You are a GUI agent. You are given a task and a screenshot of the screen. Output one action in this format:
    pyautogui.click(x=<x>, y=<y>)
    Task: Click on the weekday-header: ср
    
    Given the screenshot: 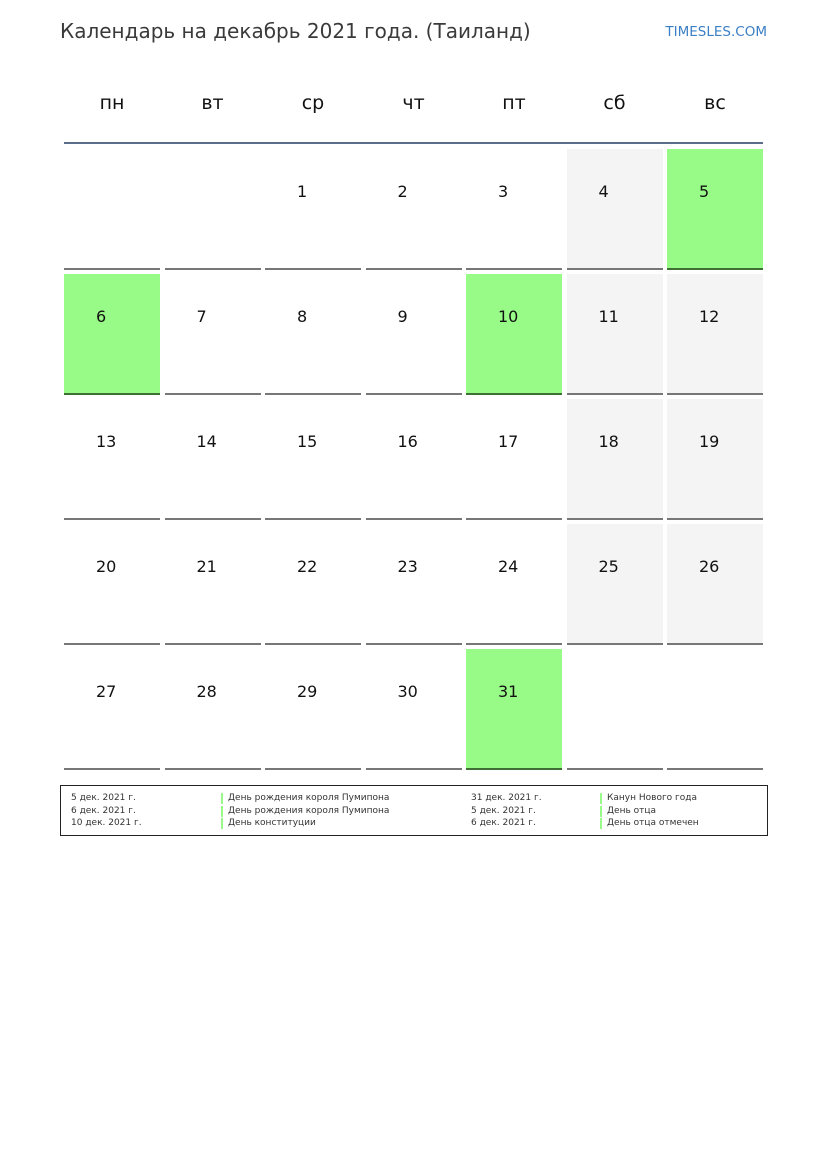 What is the action you would take?
    pyautogui.click(x=313, y=103)
    